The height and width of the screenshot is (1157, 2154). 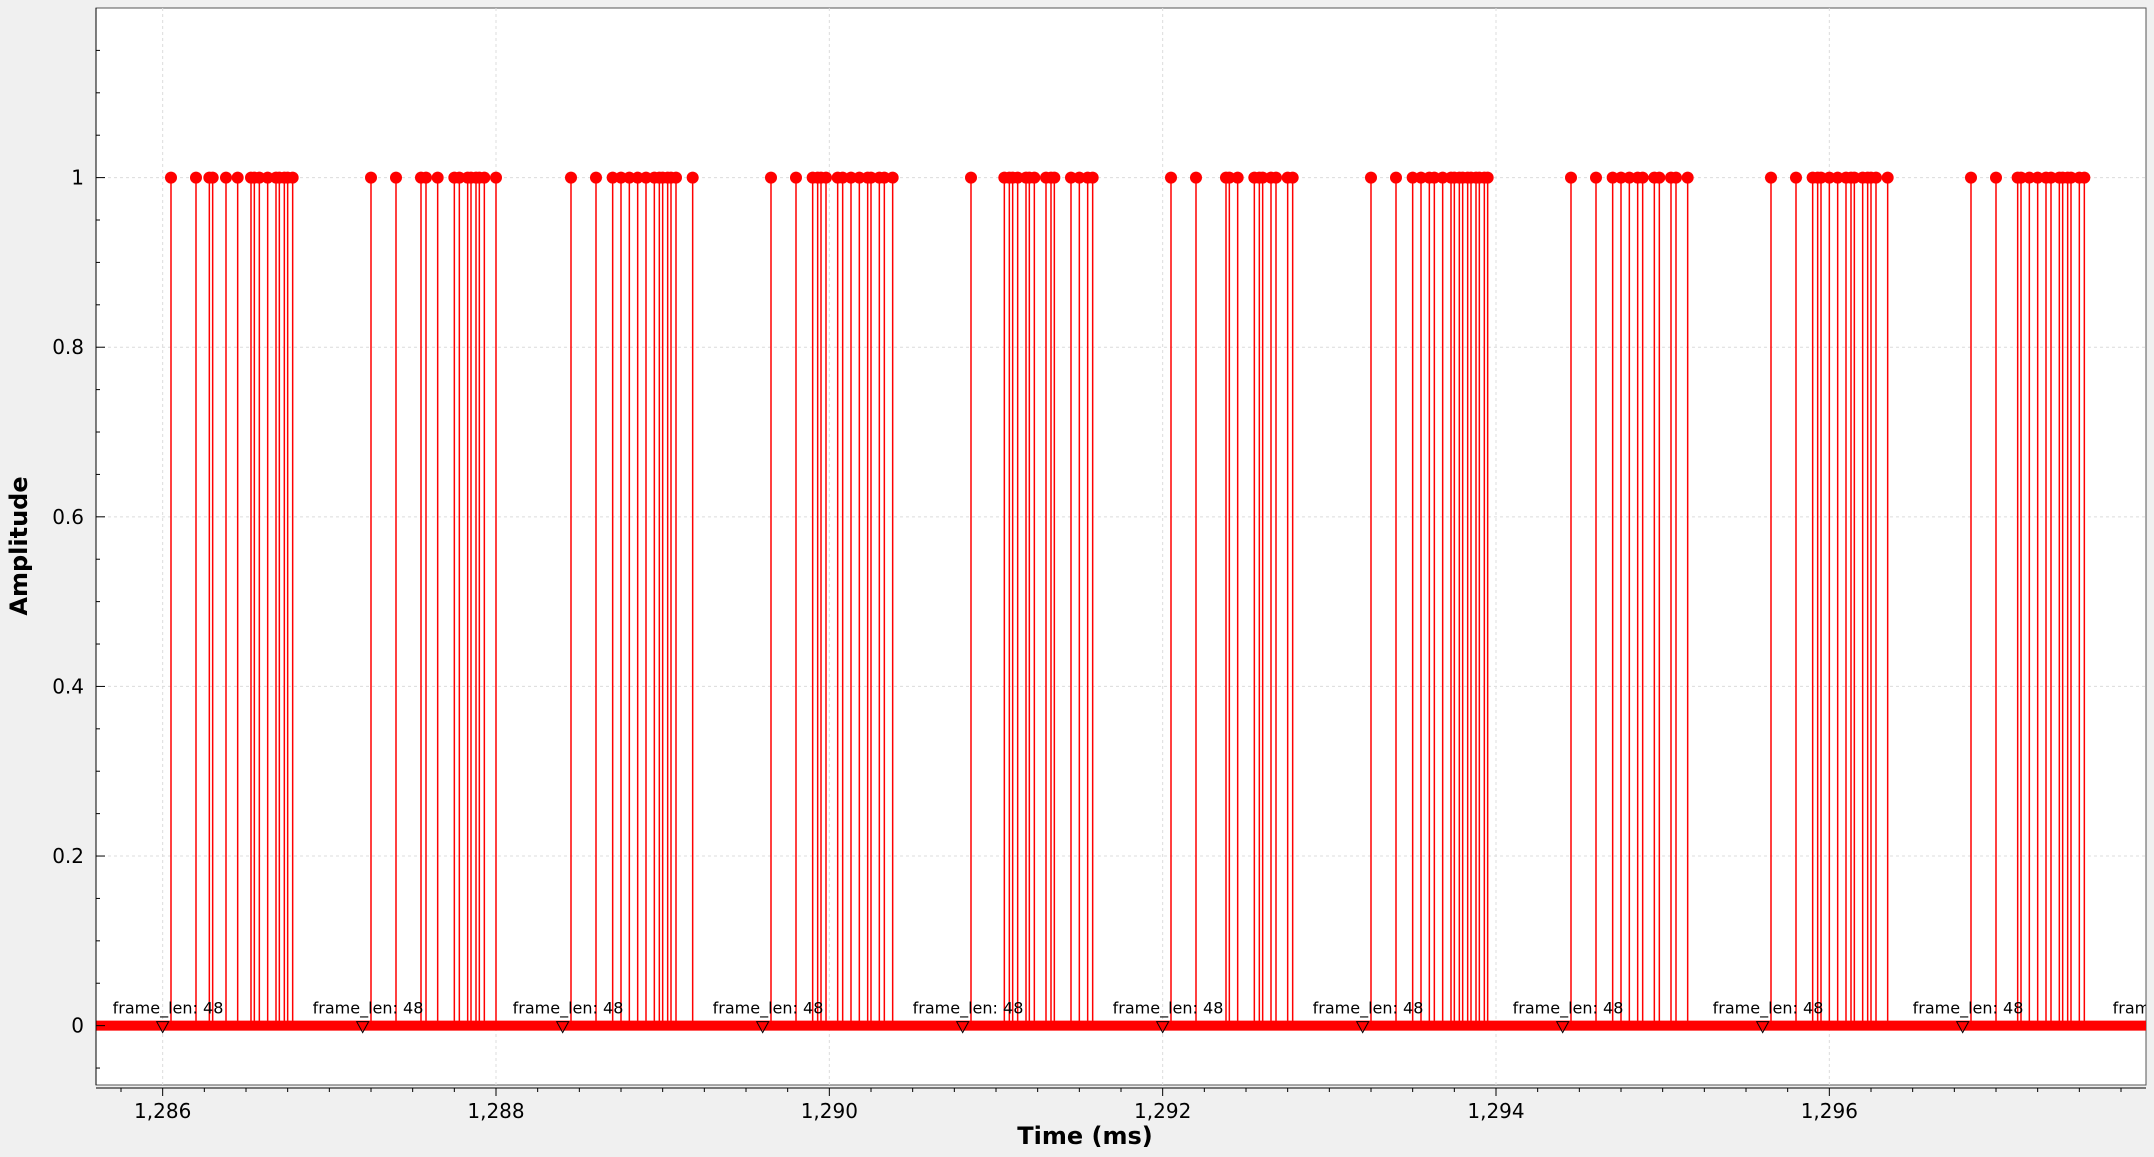 What do you see at coordinates (68, 686) in the screenshot?
I see `y-tick-label: 0.4` at bounding box center [68, 686].